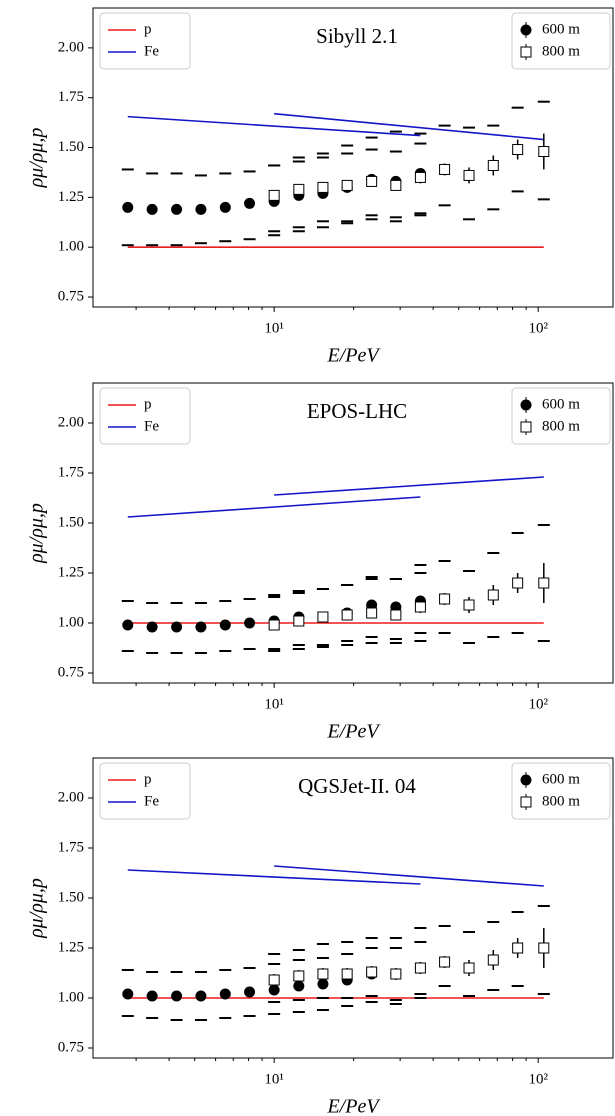  Describe the element at coordinates (561, 51) in the screenshot. I see `legend-label: 800 m` at that location.